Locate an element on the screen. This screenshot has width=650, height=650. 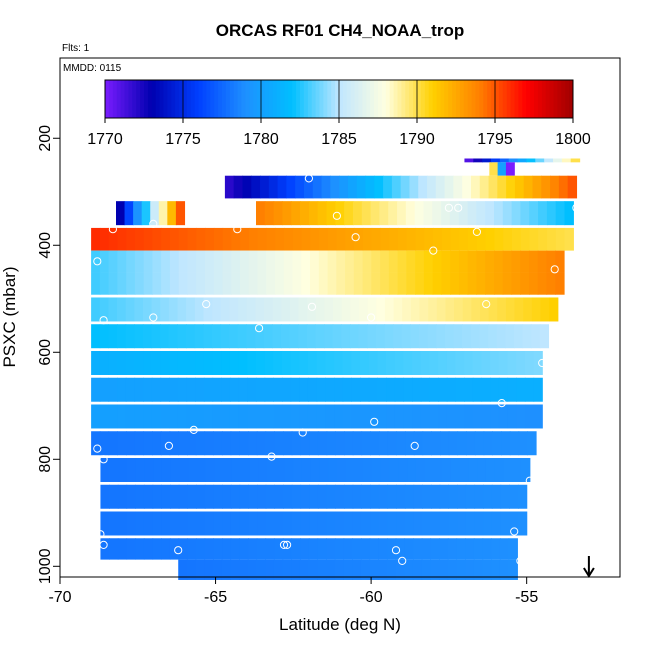
x-tick-label: -60 is located at coordinates (371, 597).